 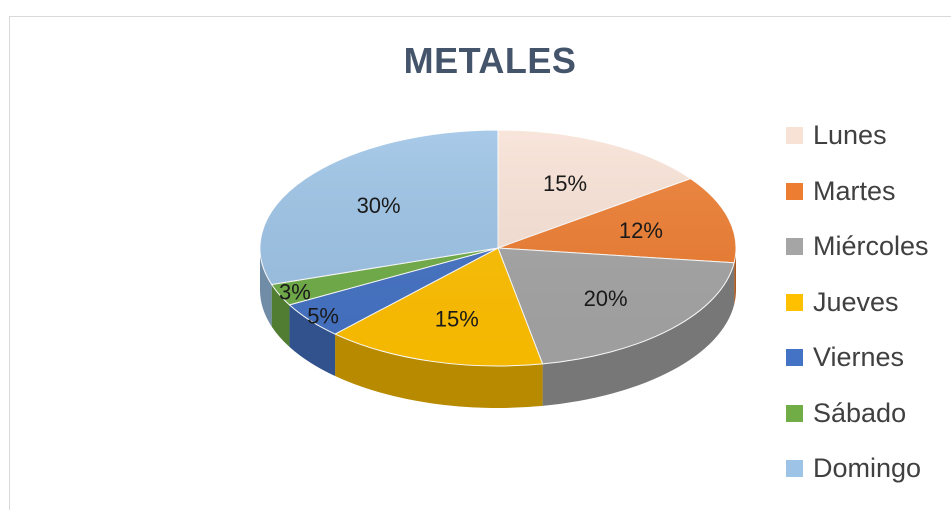 I want to click on legend-label-domingo: Domingo, so click(x=867, y=468).